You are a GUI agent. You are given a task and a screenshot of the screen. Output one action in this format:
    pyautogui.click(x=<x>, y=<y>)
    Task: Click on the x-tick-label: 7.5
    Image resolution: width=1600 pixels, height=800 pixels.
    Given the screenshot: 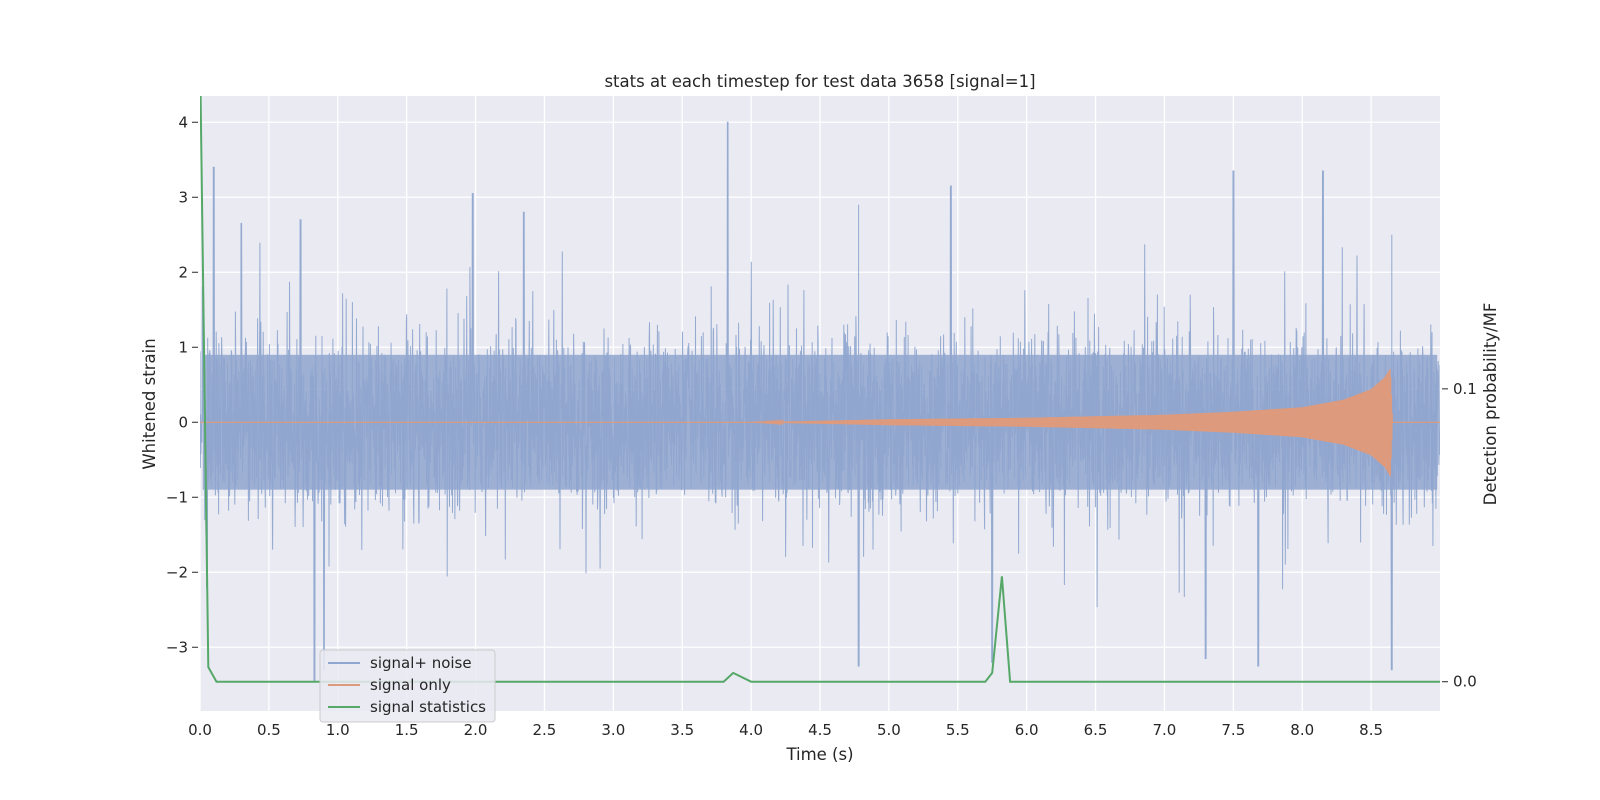 What is the action you would take?
    pyautogui.click(x=1233, y=730)
    